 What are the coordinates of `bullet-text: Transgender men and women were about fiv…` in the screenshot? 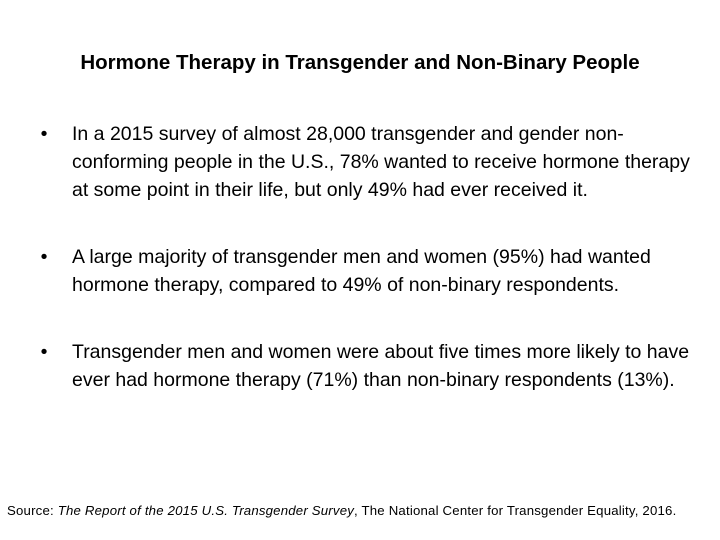 It's located at (381, 366).